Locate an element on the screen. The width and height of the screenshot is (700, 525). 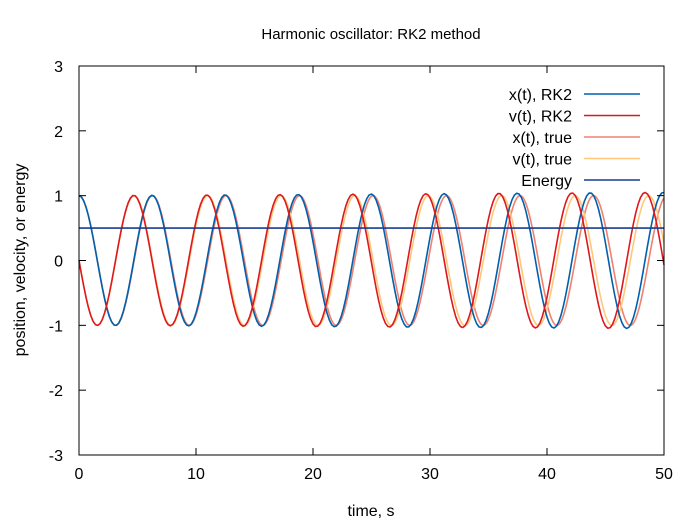
x-tick-label: 50 is located at coordinates (664, 474).